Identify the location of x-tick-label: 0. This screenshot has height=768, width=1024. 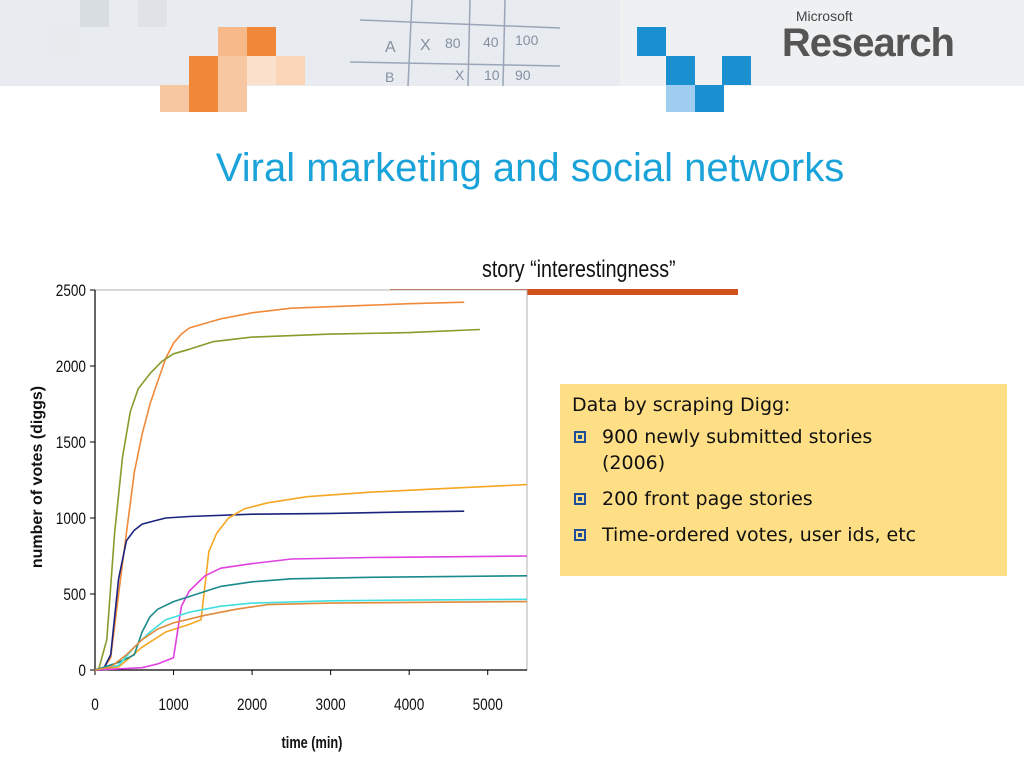
(95, 705).